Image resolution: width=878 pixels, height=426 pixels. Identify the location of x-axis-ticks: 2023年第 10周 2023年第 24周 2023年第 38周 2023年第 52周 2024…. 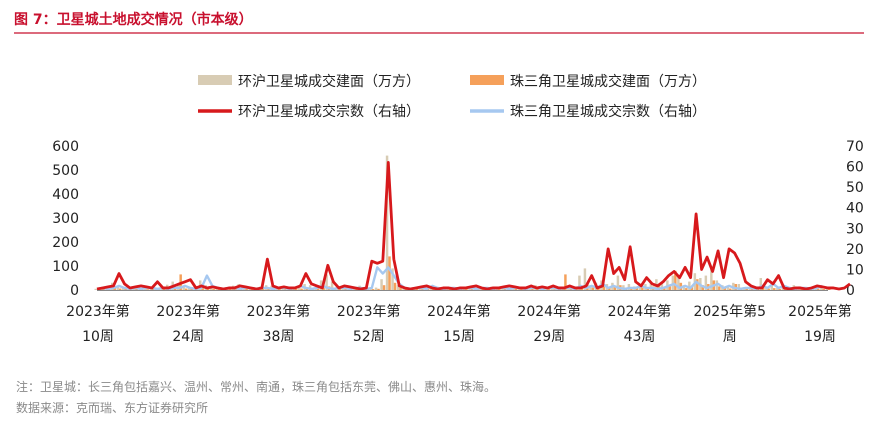
(459, 324).